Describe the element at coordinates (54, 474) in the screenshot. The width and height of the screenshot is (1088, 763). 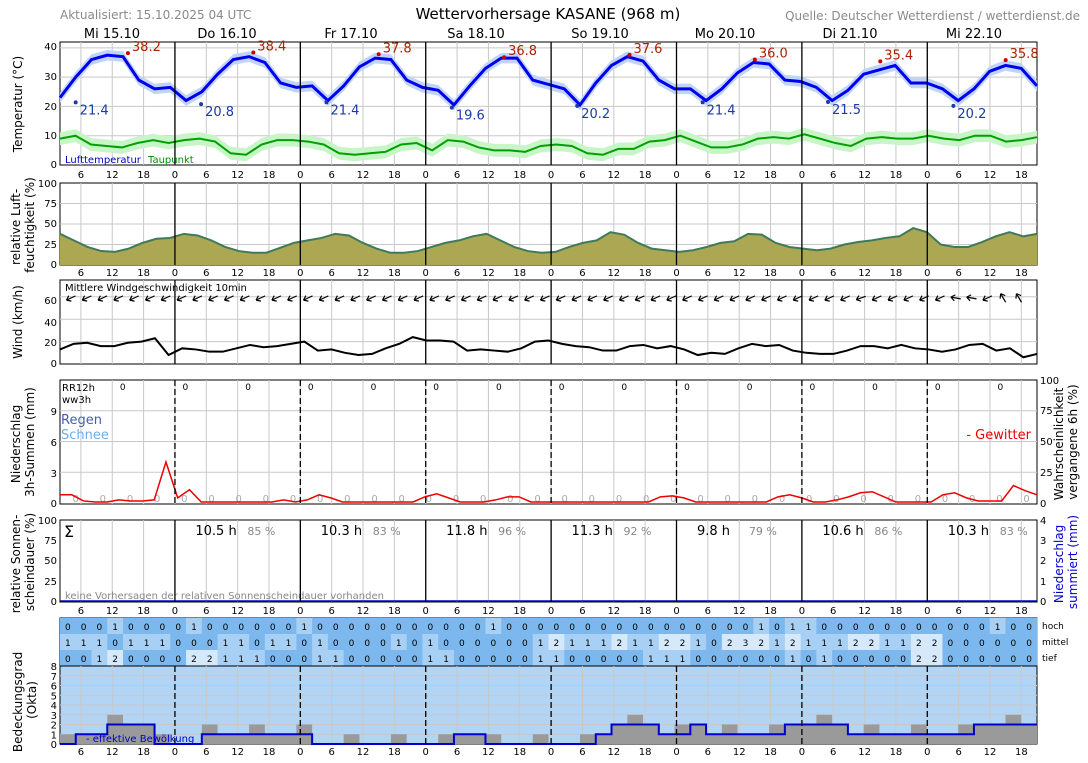
I see `y-tick-label: 3` at that location.